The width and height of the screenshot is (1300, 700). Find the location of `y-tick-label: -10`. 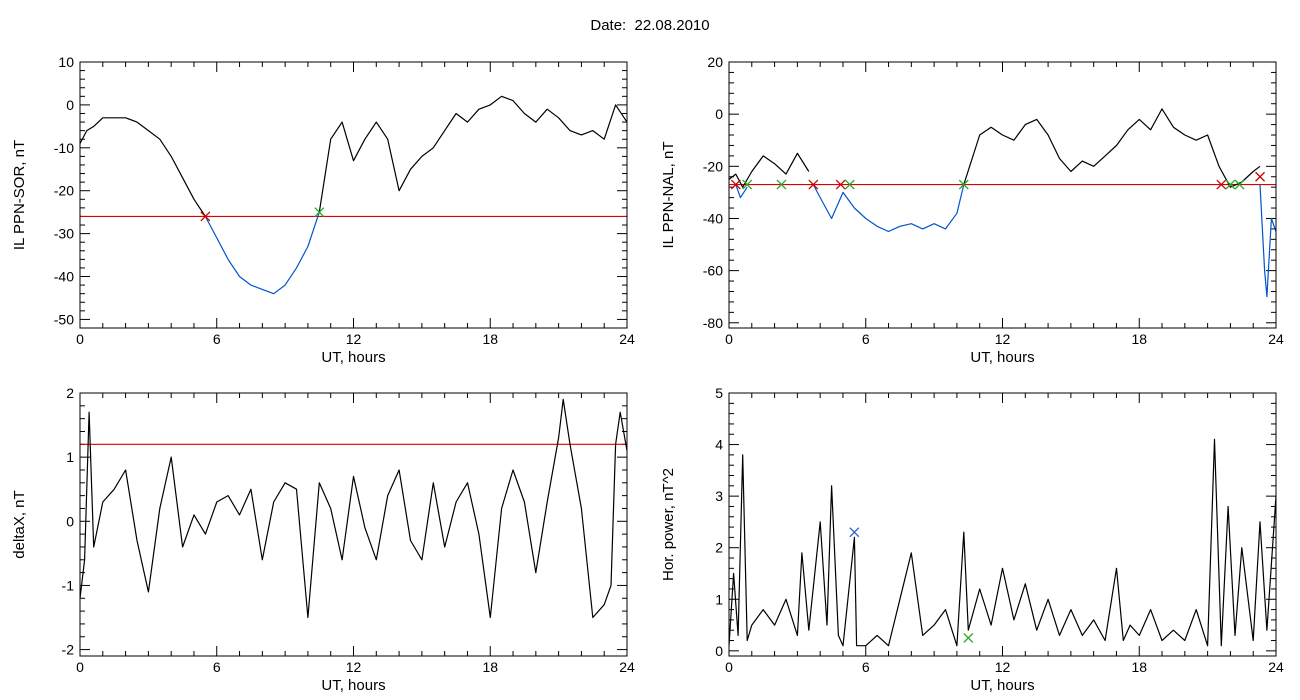

y-tick-label: -10 is located at coordinates (64, 148).